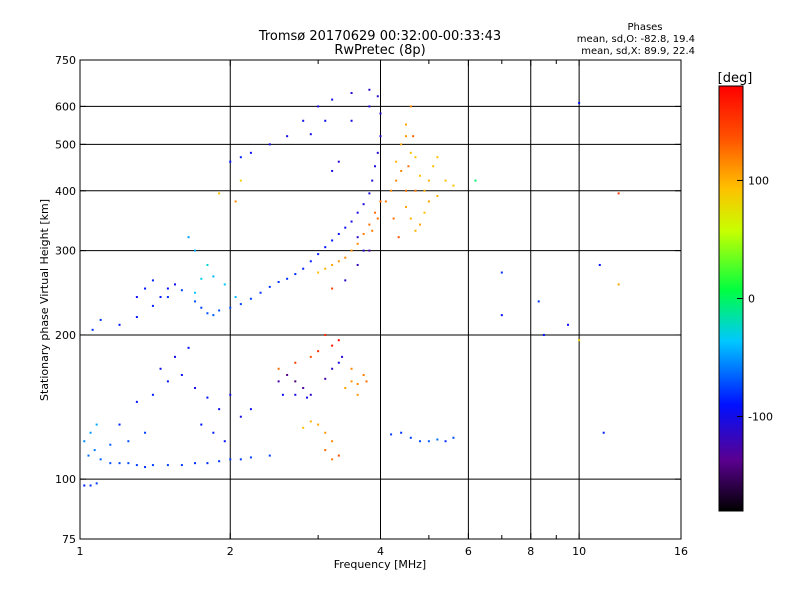  What do you see at coordinates (380, 564) in the screenshot?
I see `x-axis-label: Frequency [MHz]` at bounding box center [380, 564].